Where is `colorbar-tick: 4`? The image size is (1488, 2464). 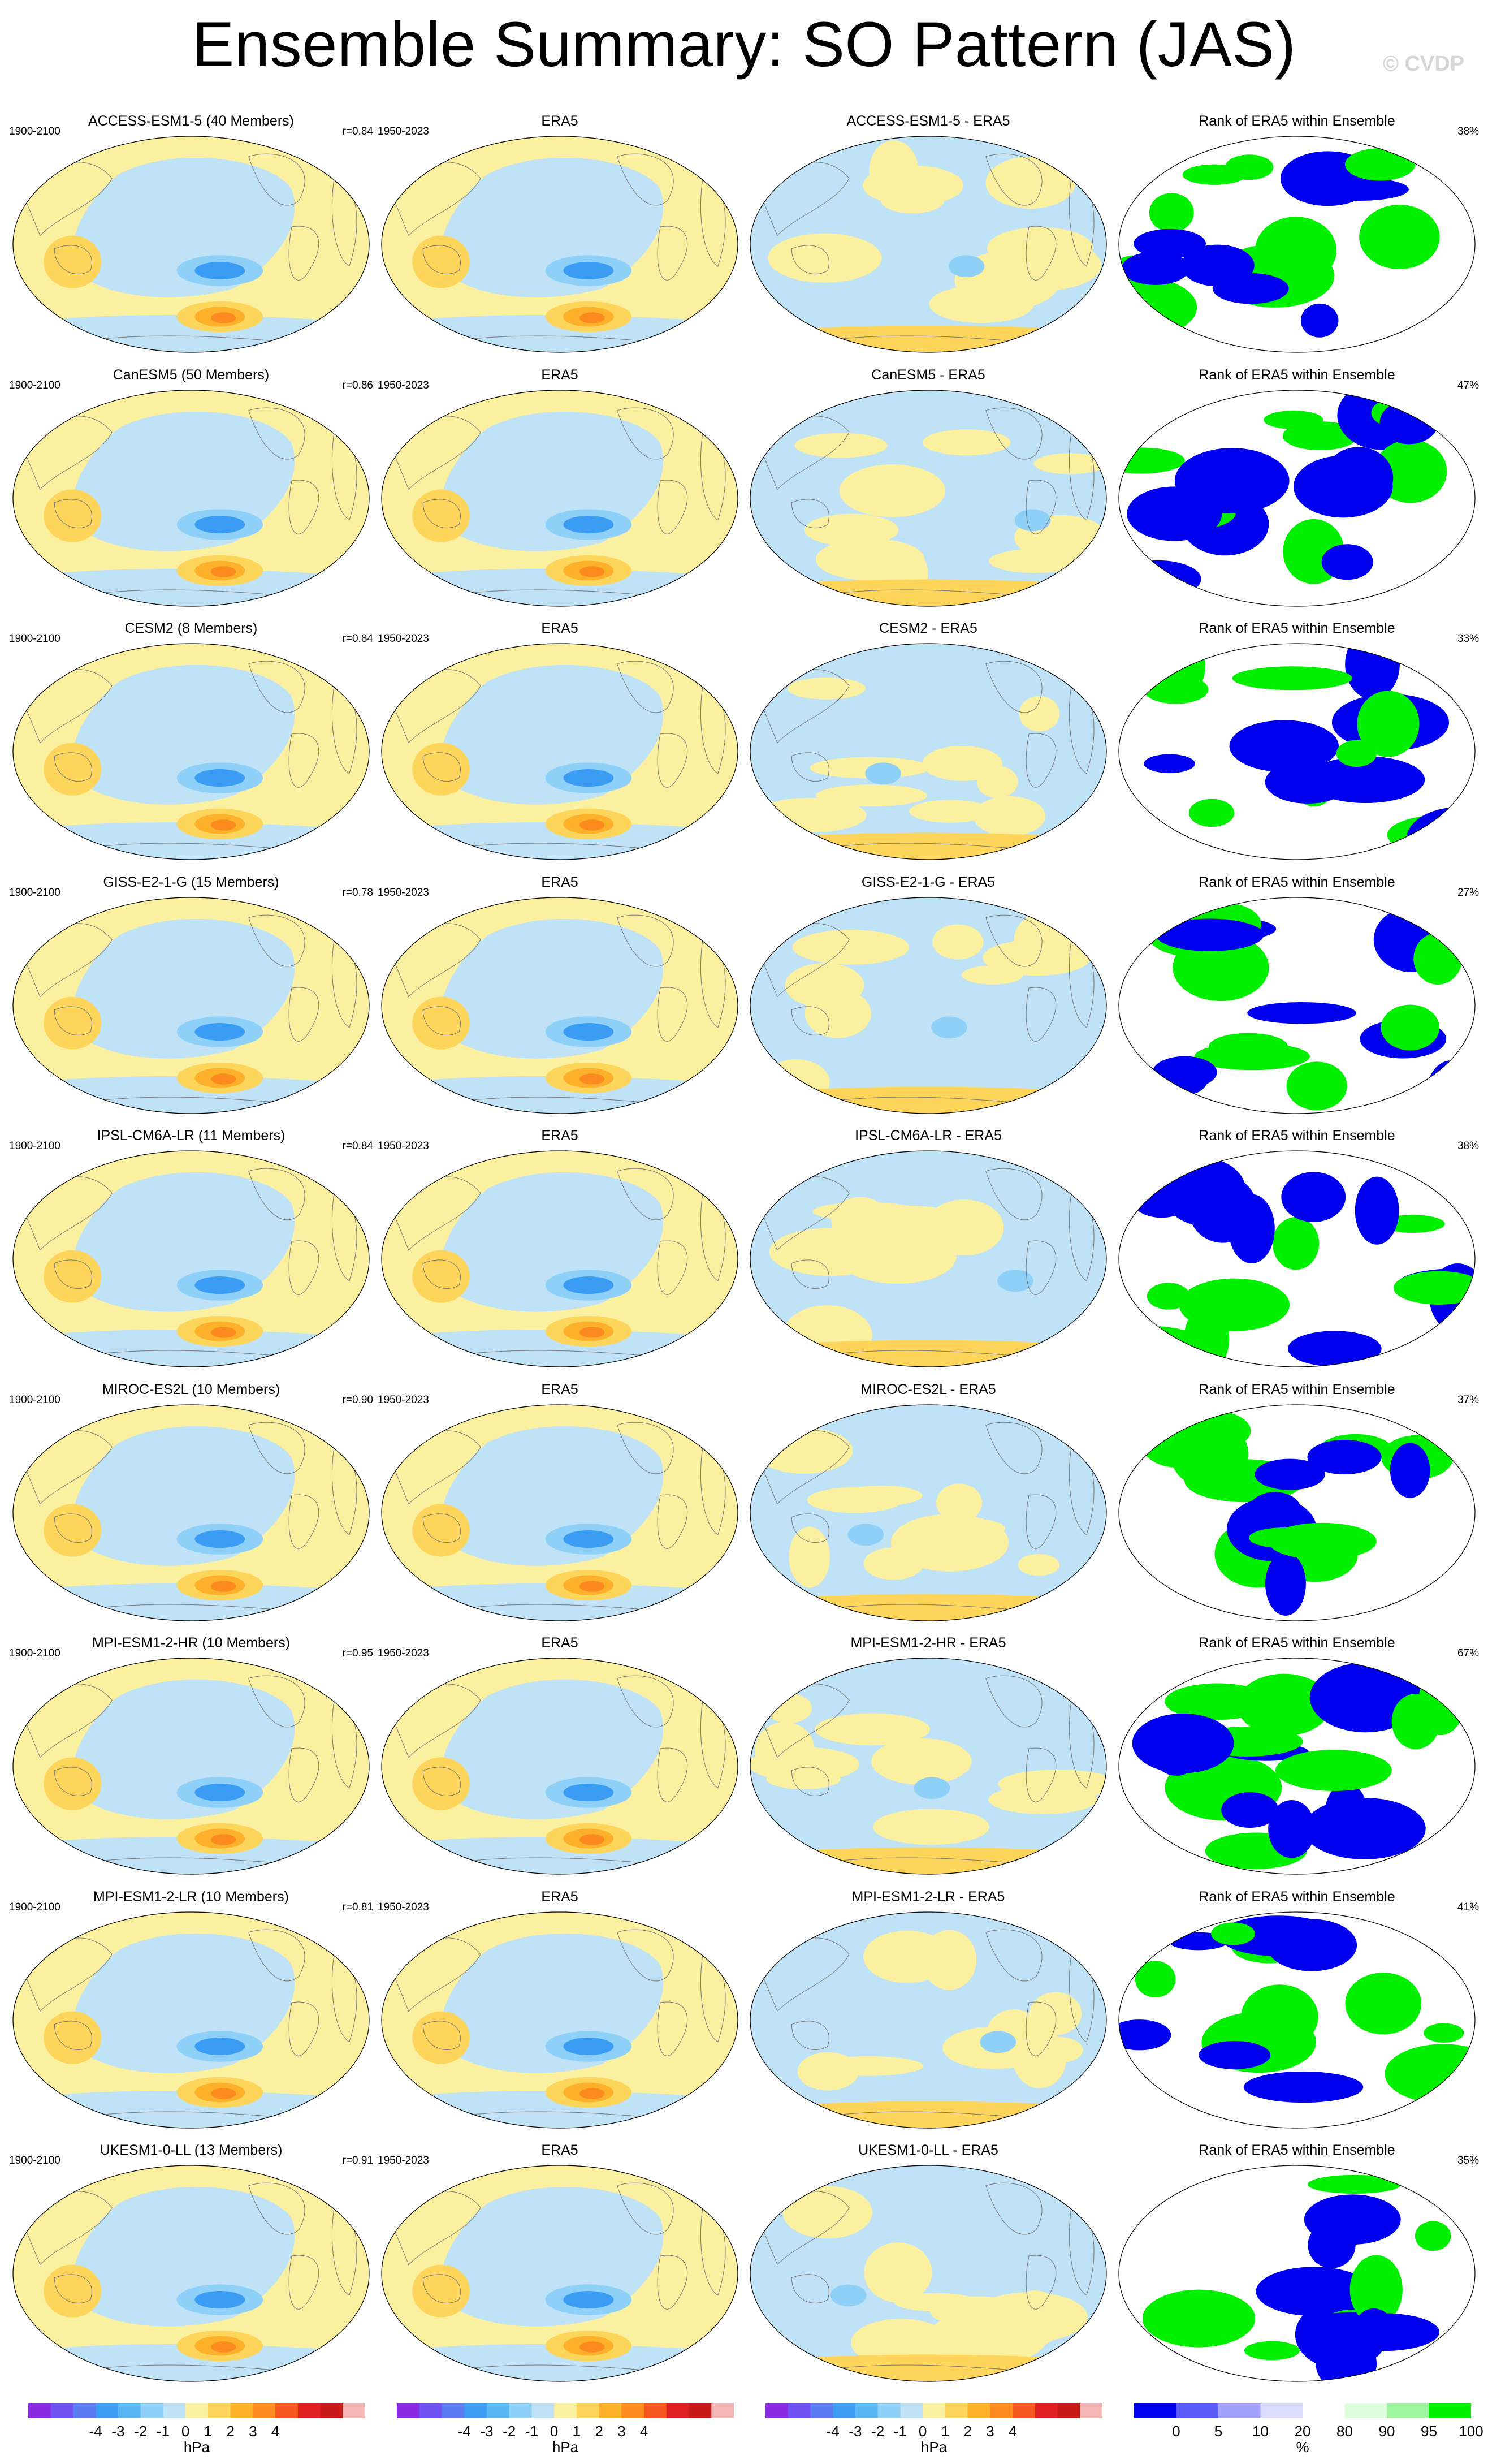 colorbar-tick: 4 is located at coordinates (643, 2431).